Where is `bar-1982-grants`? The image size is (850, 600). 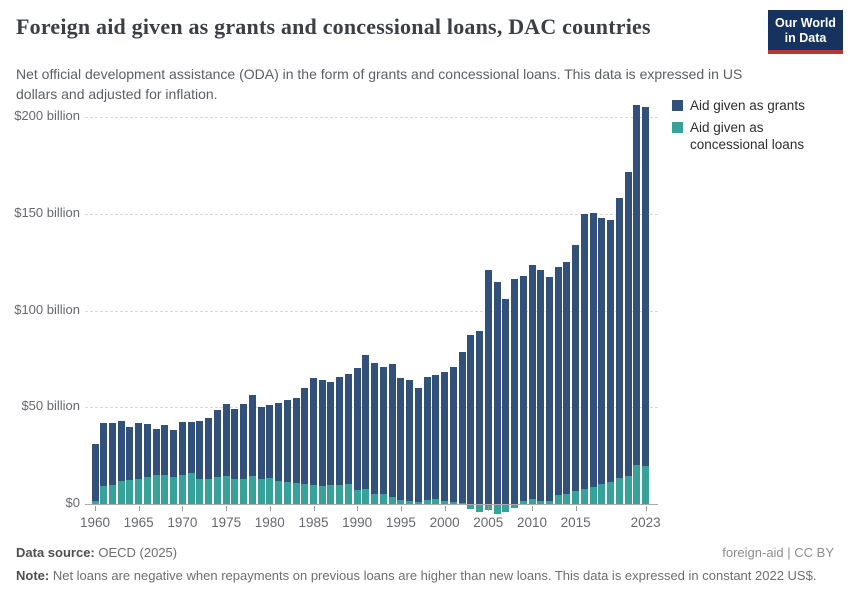
bar-1982-grants is located at coordinates (287, 440).